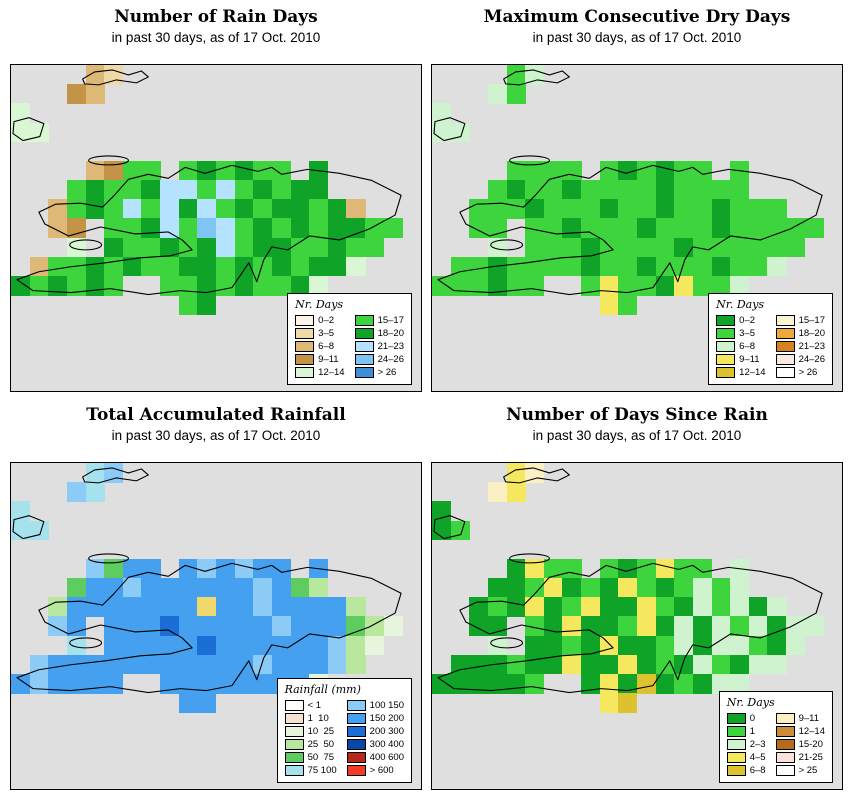 The width and height of the screenshot is (853, 793). What do you see at coordinates (322, 689) in the screenshot?
I see `legend-title: Rainfall (mm)` at bounding box center [322, 689].